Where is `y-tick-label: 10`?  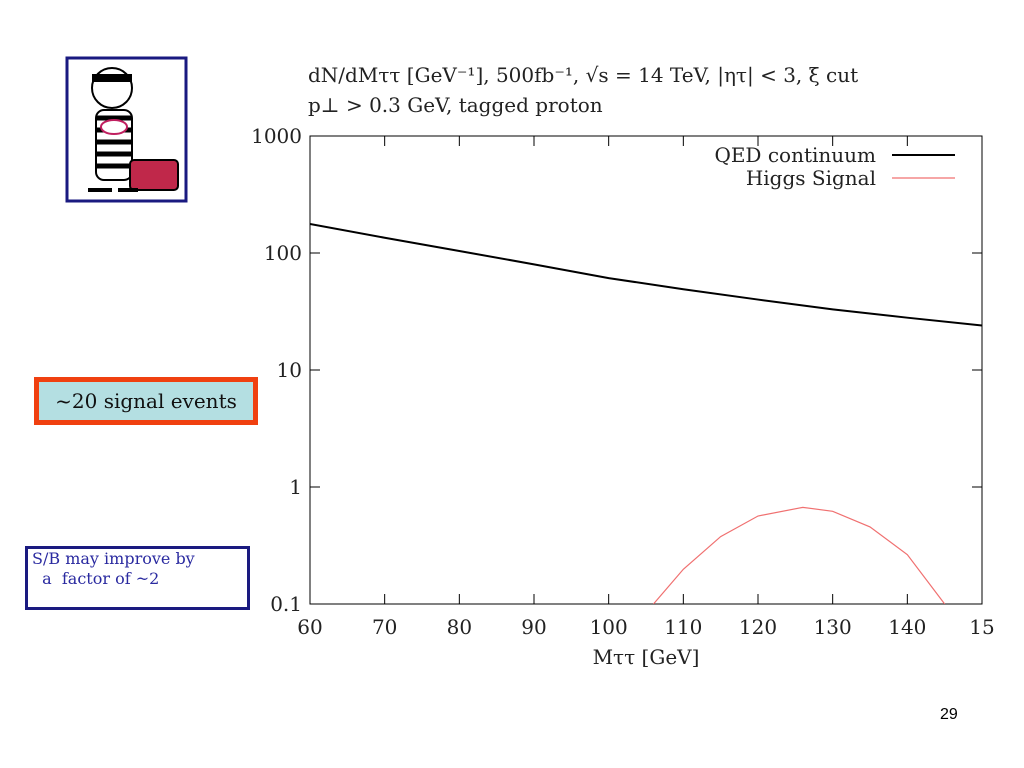
y-tick-label: 10 is located at coordinates (289, 370).